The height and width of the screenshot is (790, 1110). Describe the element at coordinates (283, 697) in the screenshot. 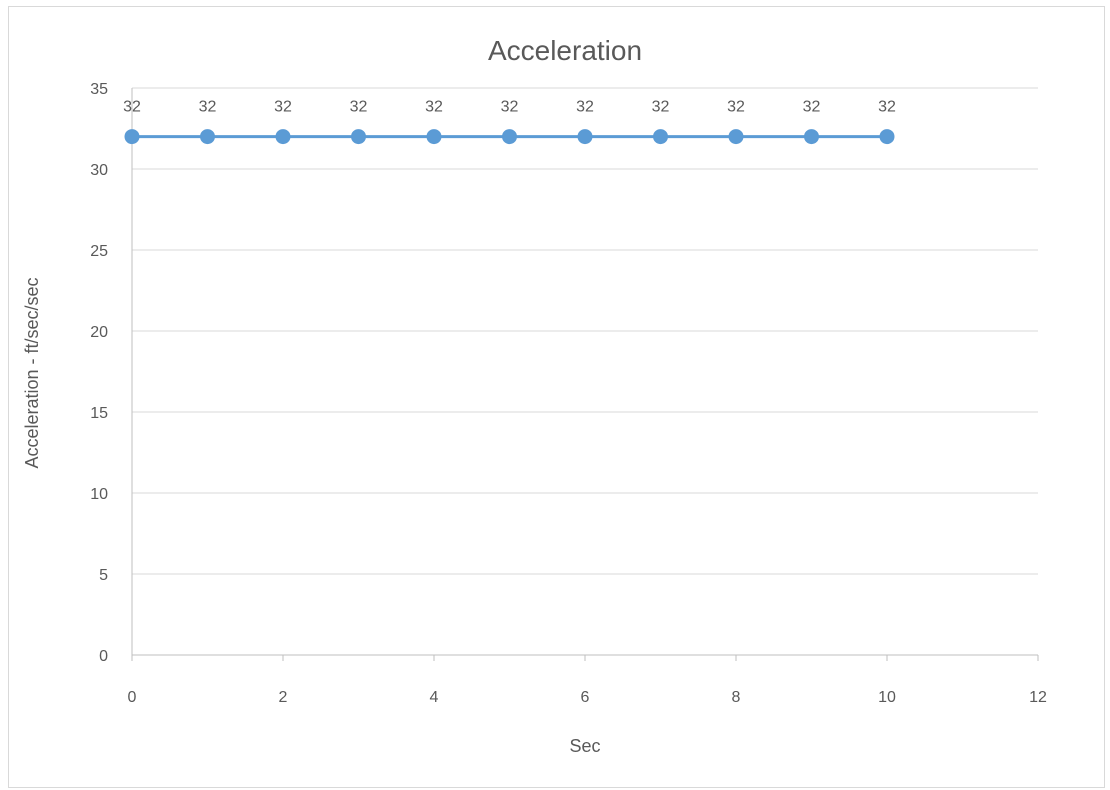

I see `x-tick-label: 2` at that location.